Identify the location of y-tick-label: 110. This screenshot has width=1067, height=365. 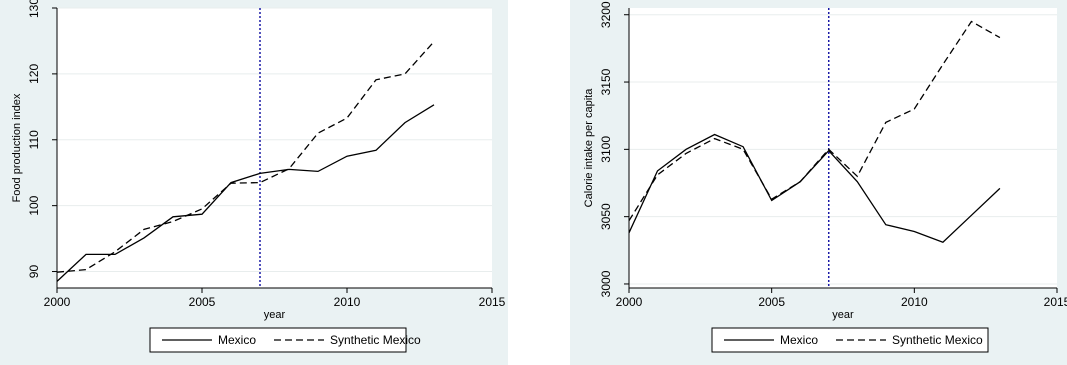
(34, 139).